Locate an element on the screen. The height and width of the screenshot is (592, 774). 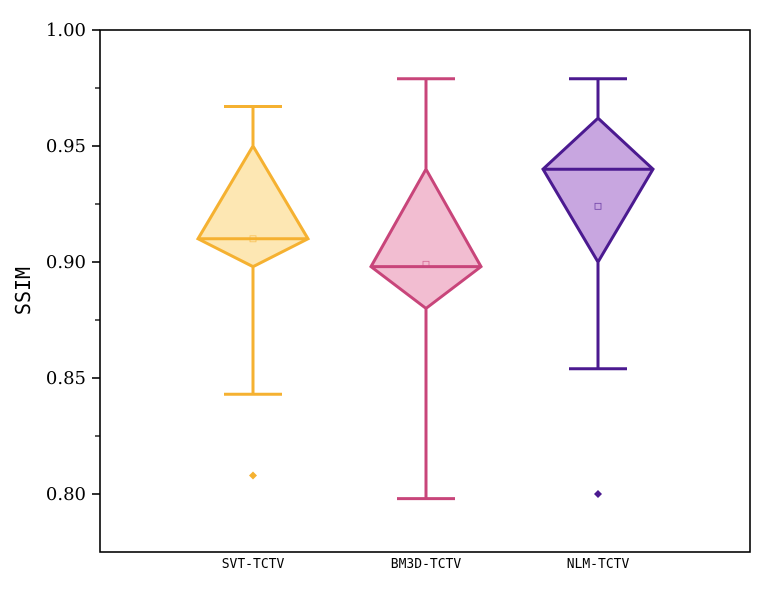
x-tick-label: BM3D-TCTV is located at coordinates (426, 564).